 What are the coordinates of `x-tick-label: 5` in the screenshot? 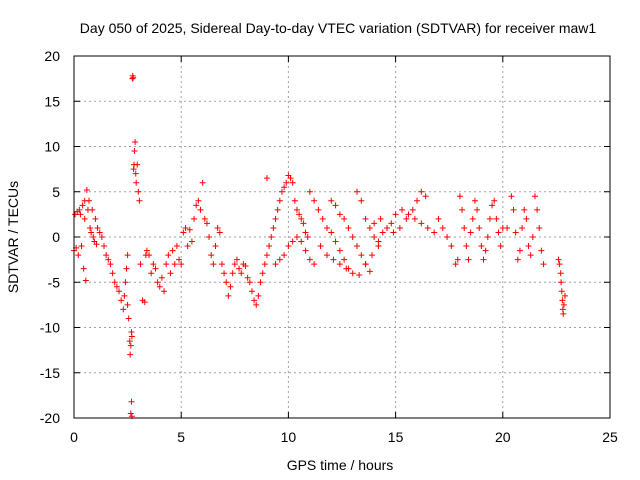 It's located at (181, 437).